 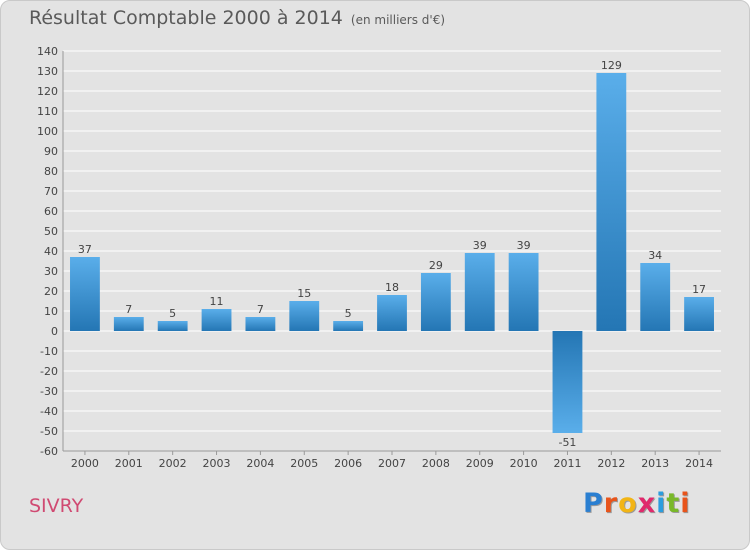 What do you see at coordinates (51, 191) in the screenshot?
I see `y-tick-label: 70` at bounding box center [51, 191].